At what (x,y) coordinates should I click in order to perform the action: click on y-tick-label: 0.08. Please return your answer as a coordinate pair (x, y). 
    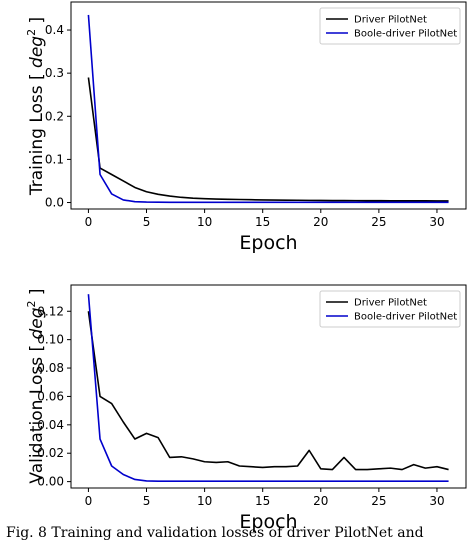
    Looking at the image, I should click on (50, 368).